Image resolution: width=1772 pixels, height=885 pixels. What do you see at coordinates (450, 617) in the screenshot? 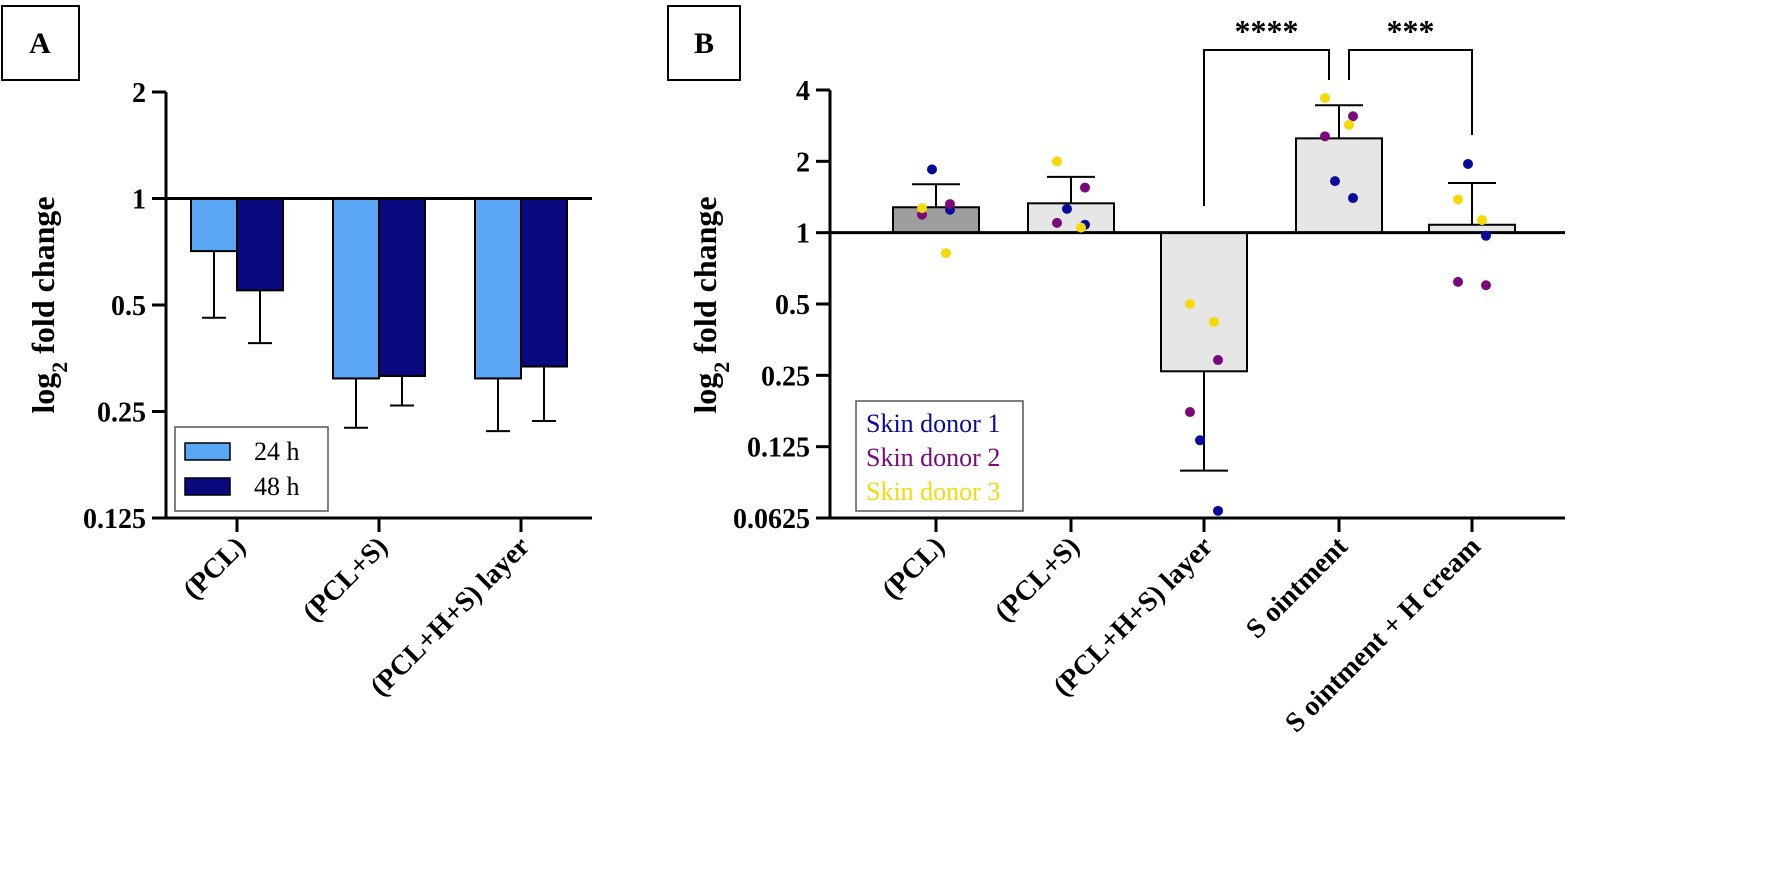
I see `panel-a-x-tick-label: (PCL+H+S) layer` at bounding box center [450, 617].